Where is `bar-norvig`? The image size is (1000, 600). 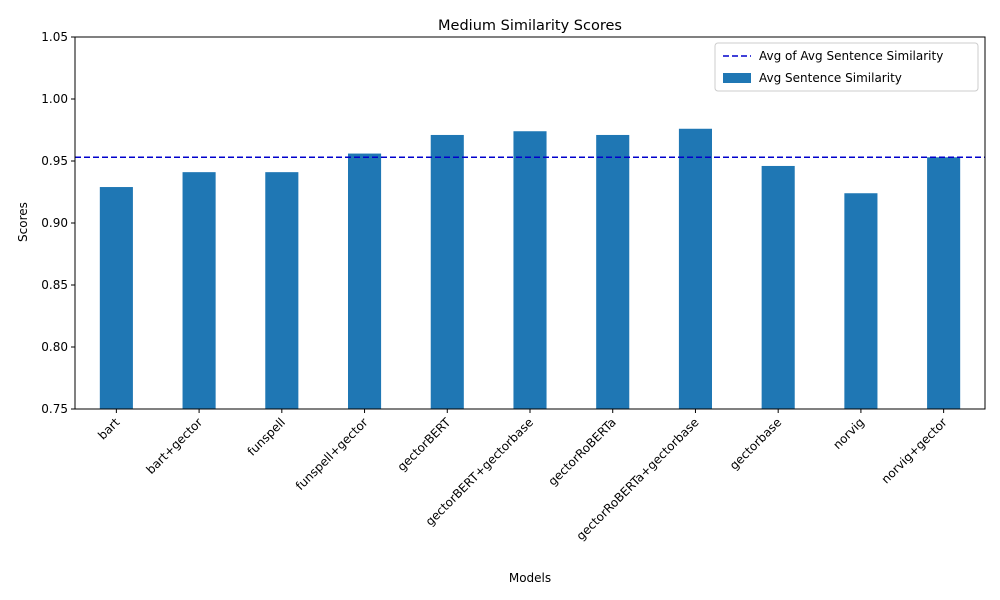
bar-norvig is located at coordinates (861, 301).